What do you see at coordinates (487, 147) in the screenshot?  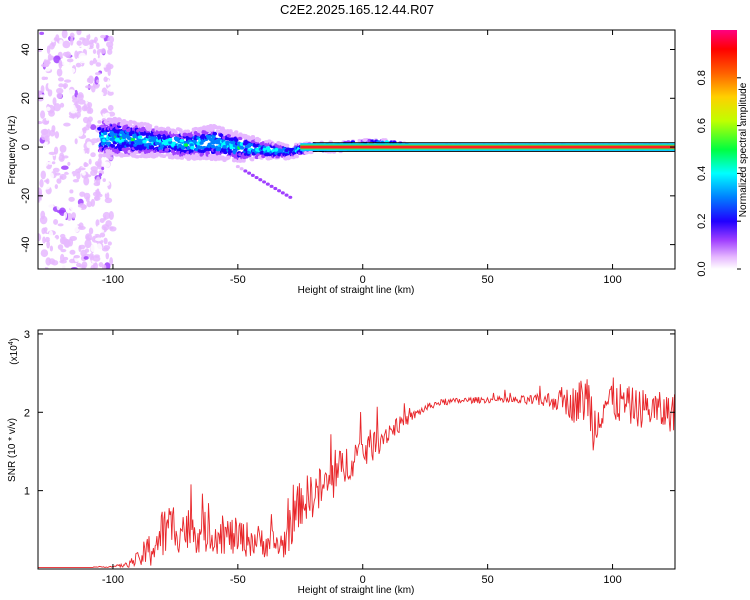 I see `heatmap-band-core` at bounding box center [487, 147].